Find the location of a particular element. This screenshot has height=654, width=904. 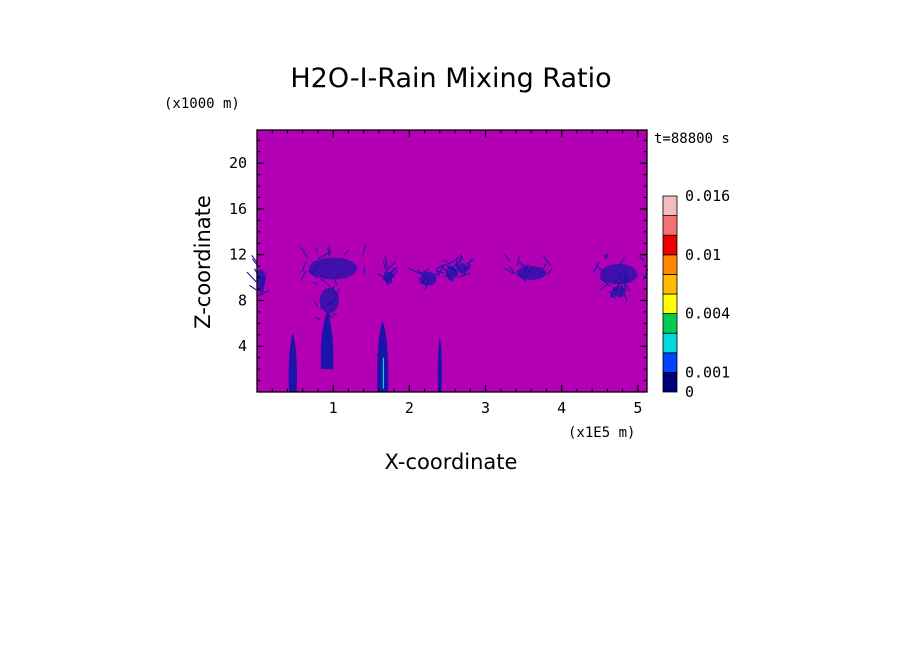

y-tick-label: 20 is located at coordinates (238, 163).